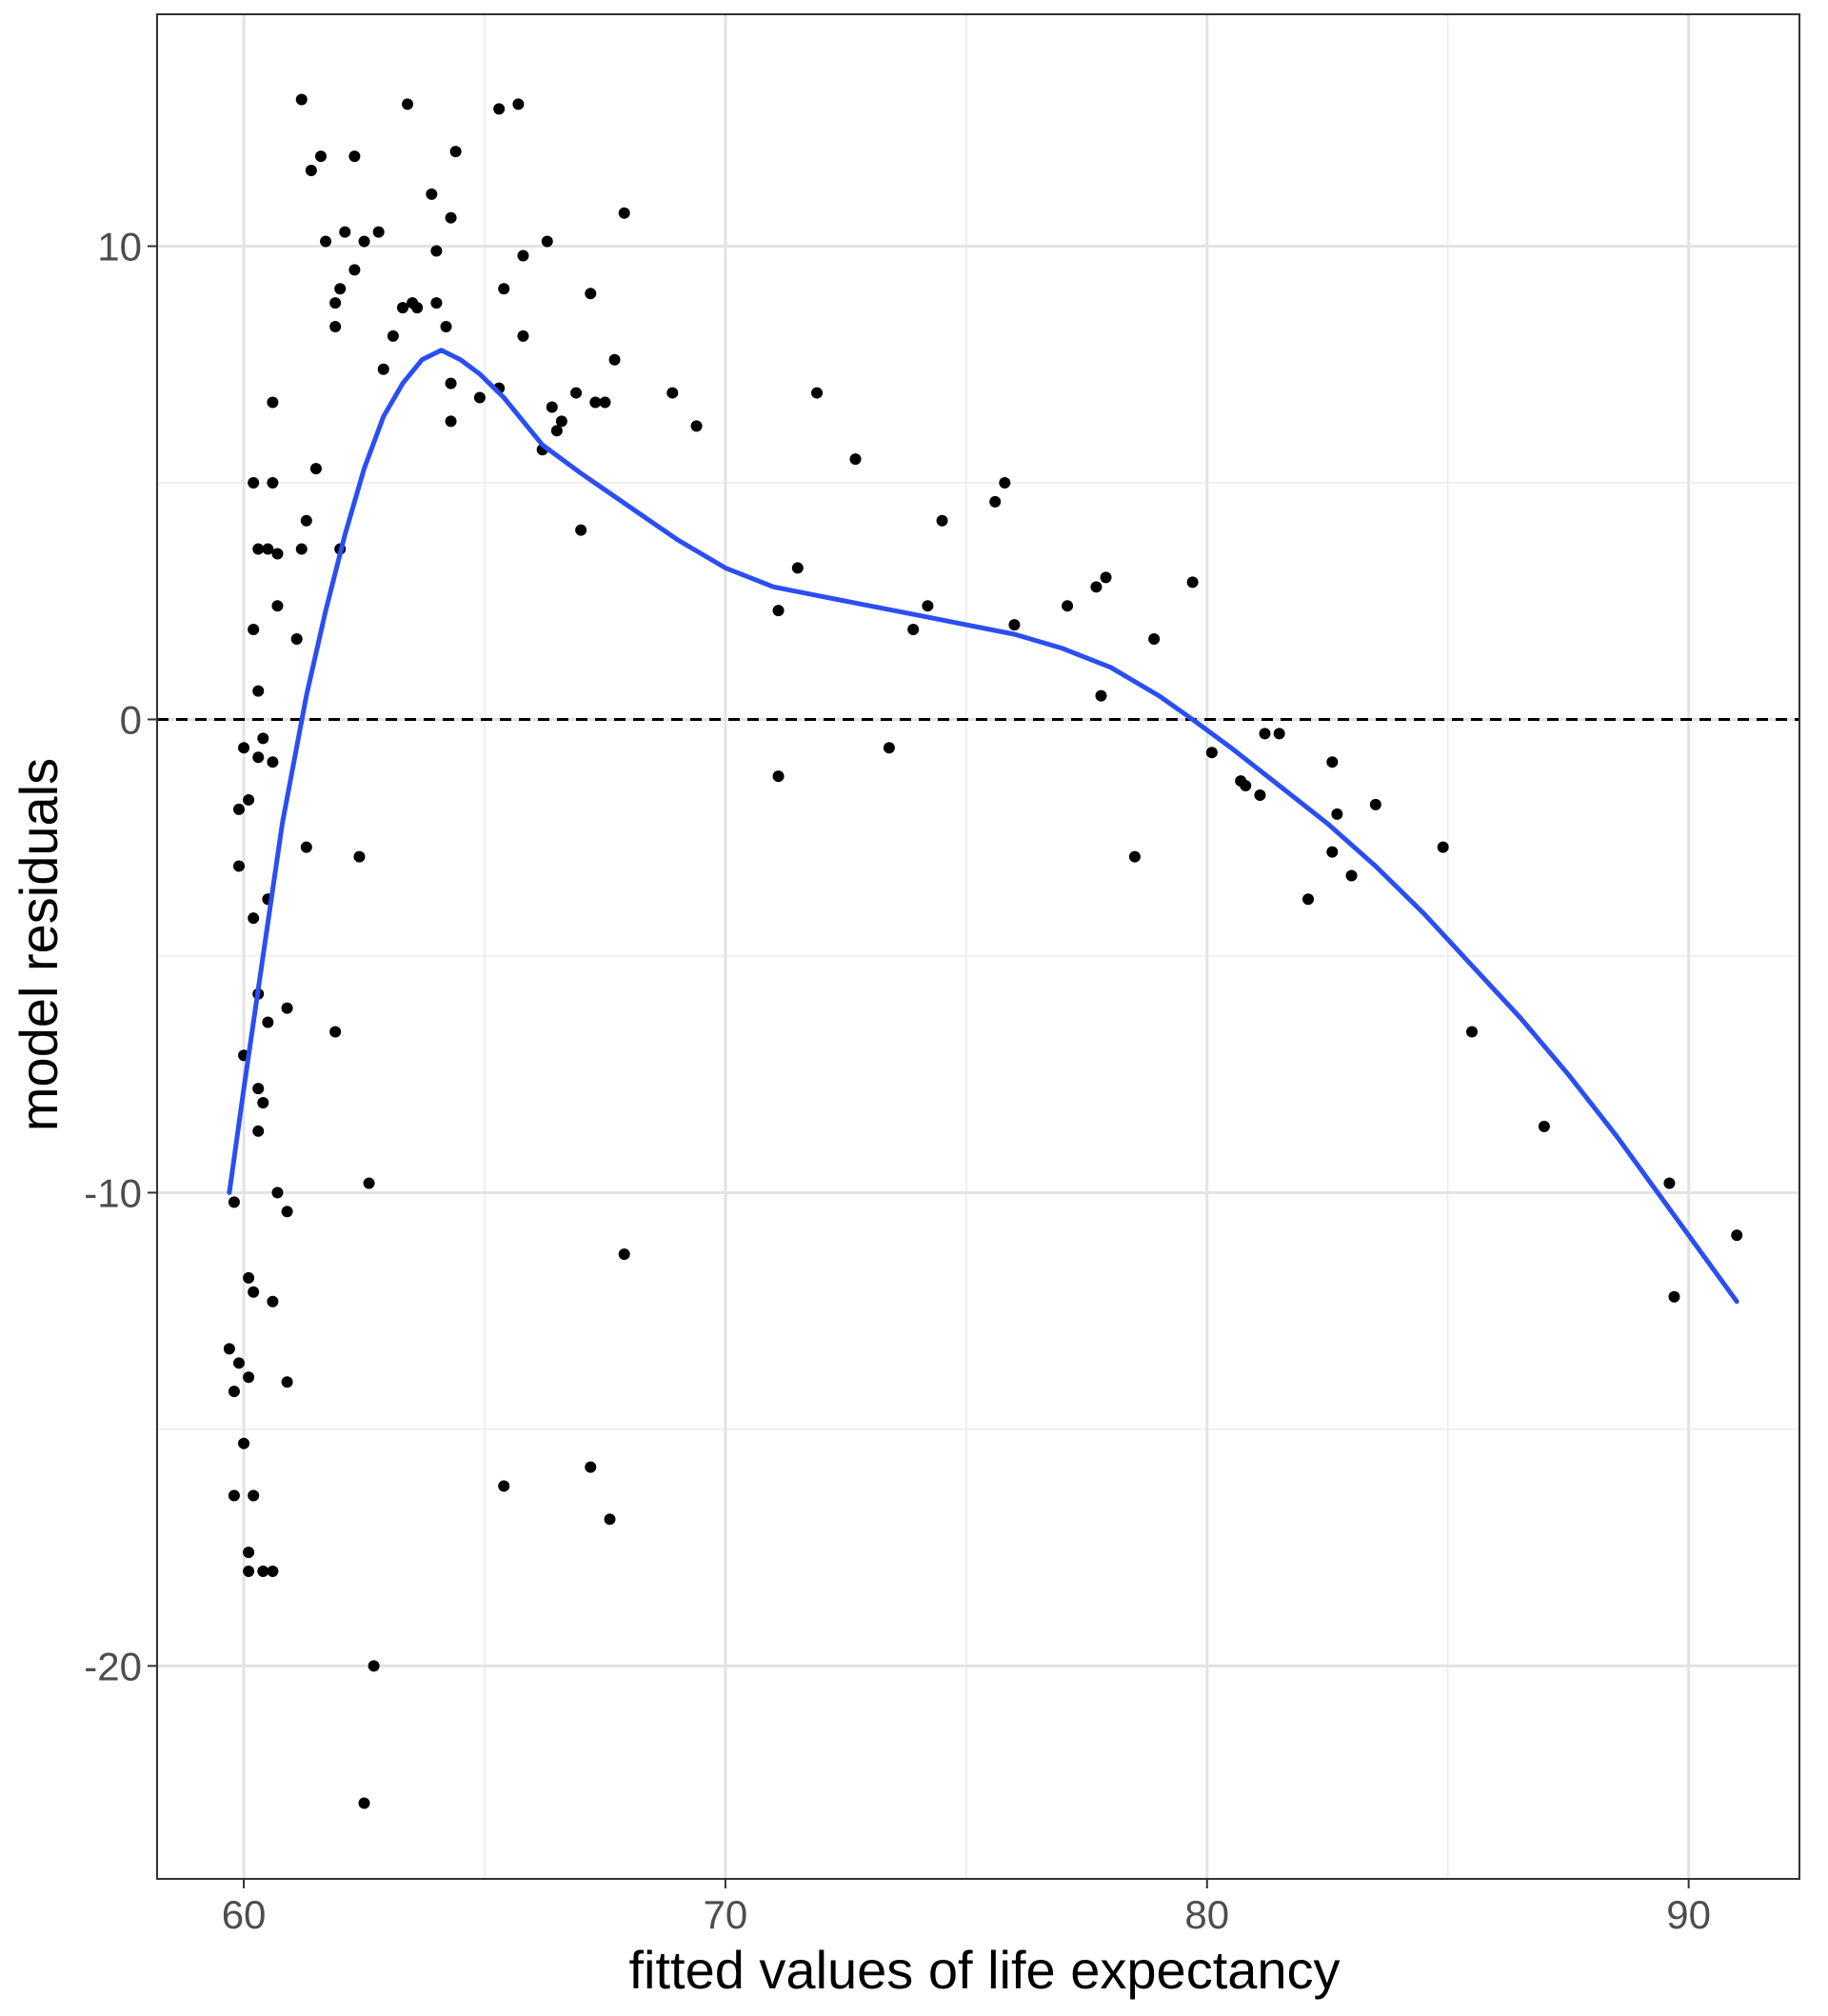  I want to click on x-tick-label: 80, so click(1206, 1914).